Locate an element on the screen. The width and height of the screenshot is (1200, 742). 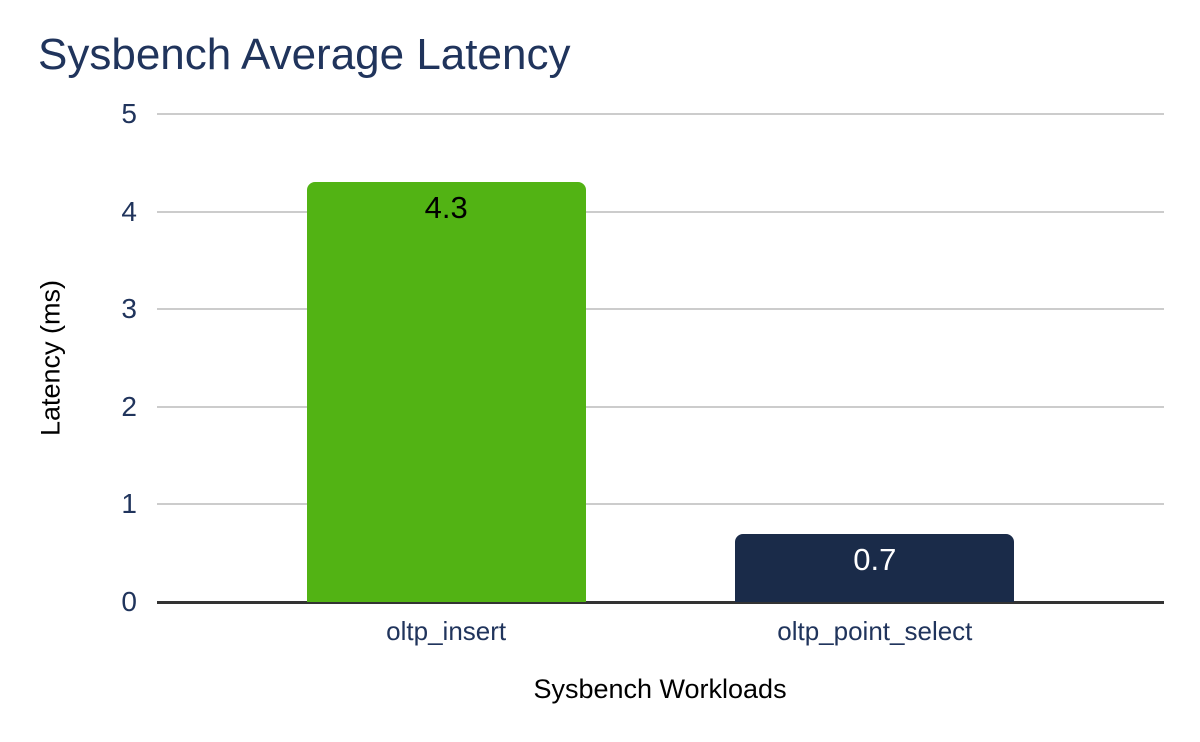
chart-title: Sysbench Average Latency is located at coordinates (304, 54).